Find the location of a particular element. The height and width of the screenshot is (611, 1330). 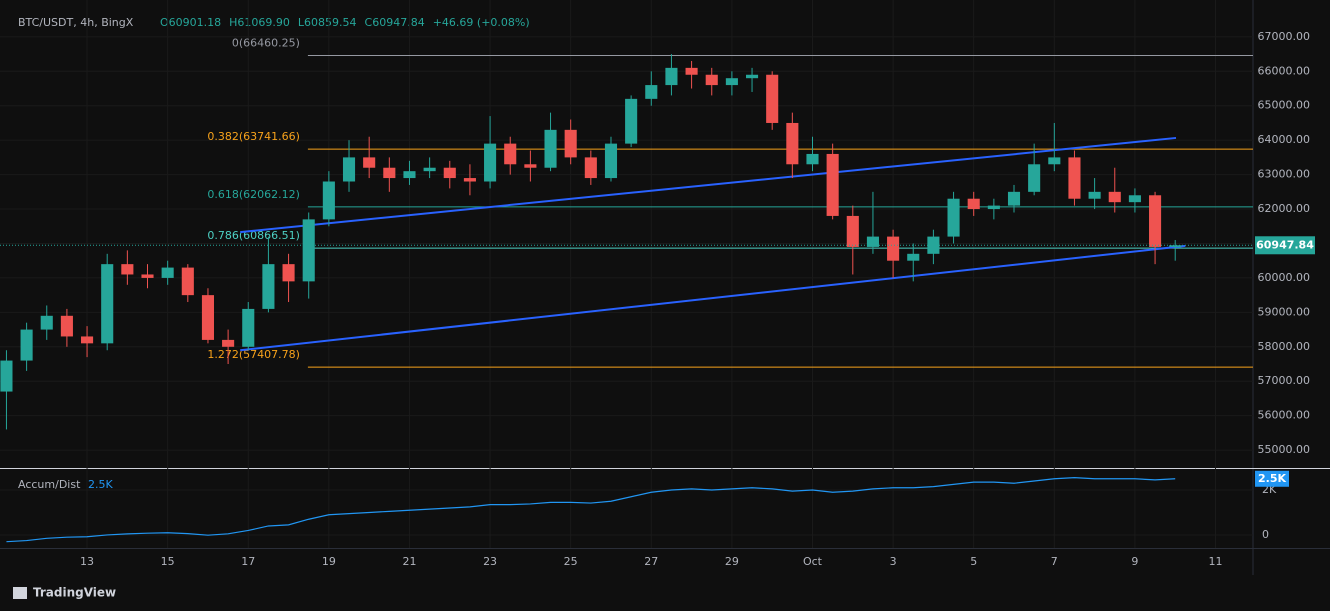

x-tick-label: 3 is located at coordinates (893, 561).